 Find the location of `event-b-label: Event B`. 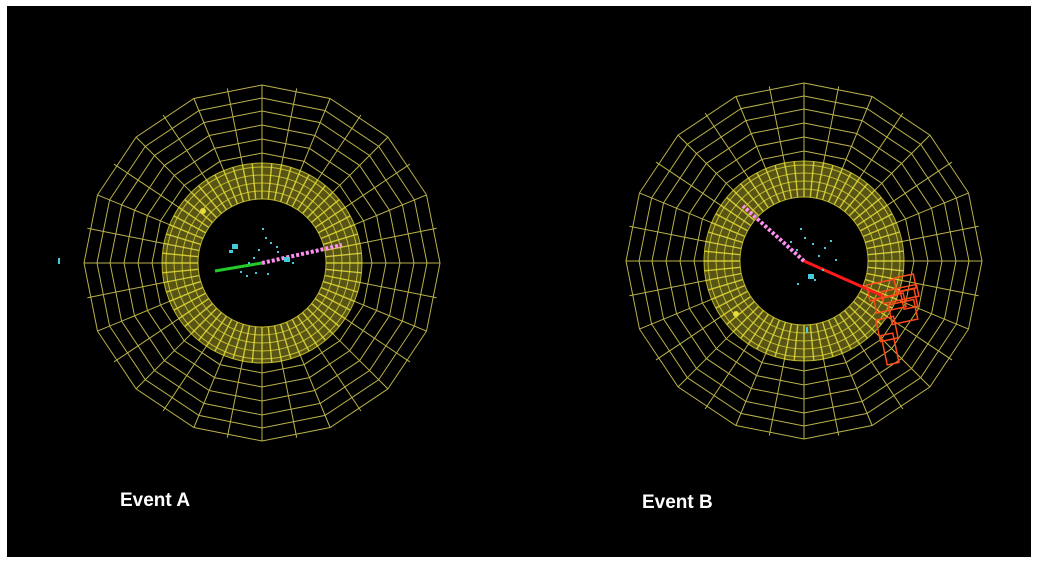

event-b-label: Event B is located at coordinates (677, 502).